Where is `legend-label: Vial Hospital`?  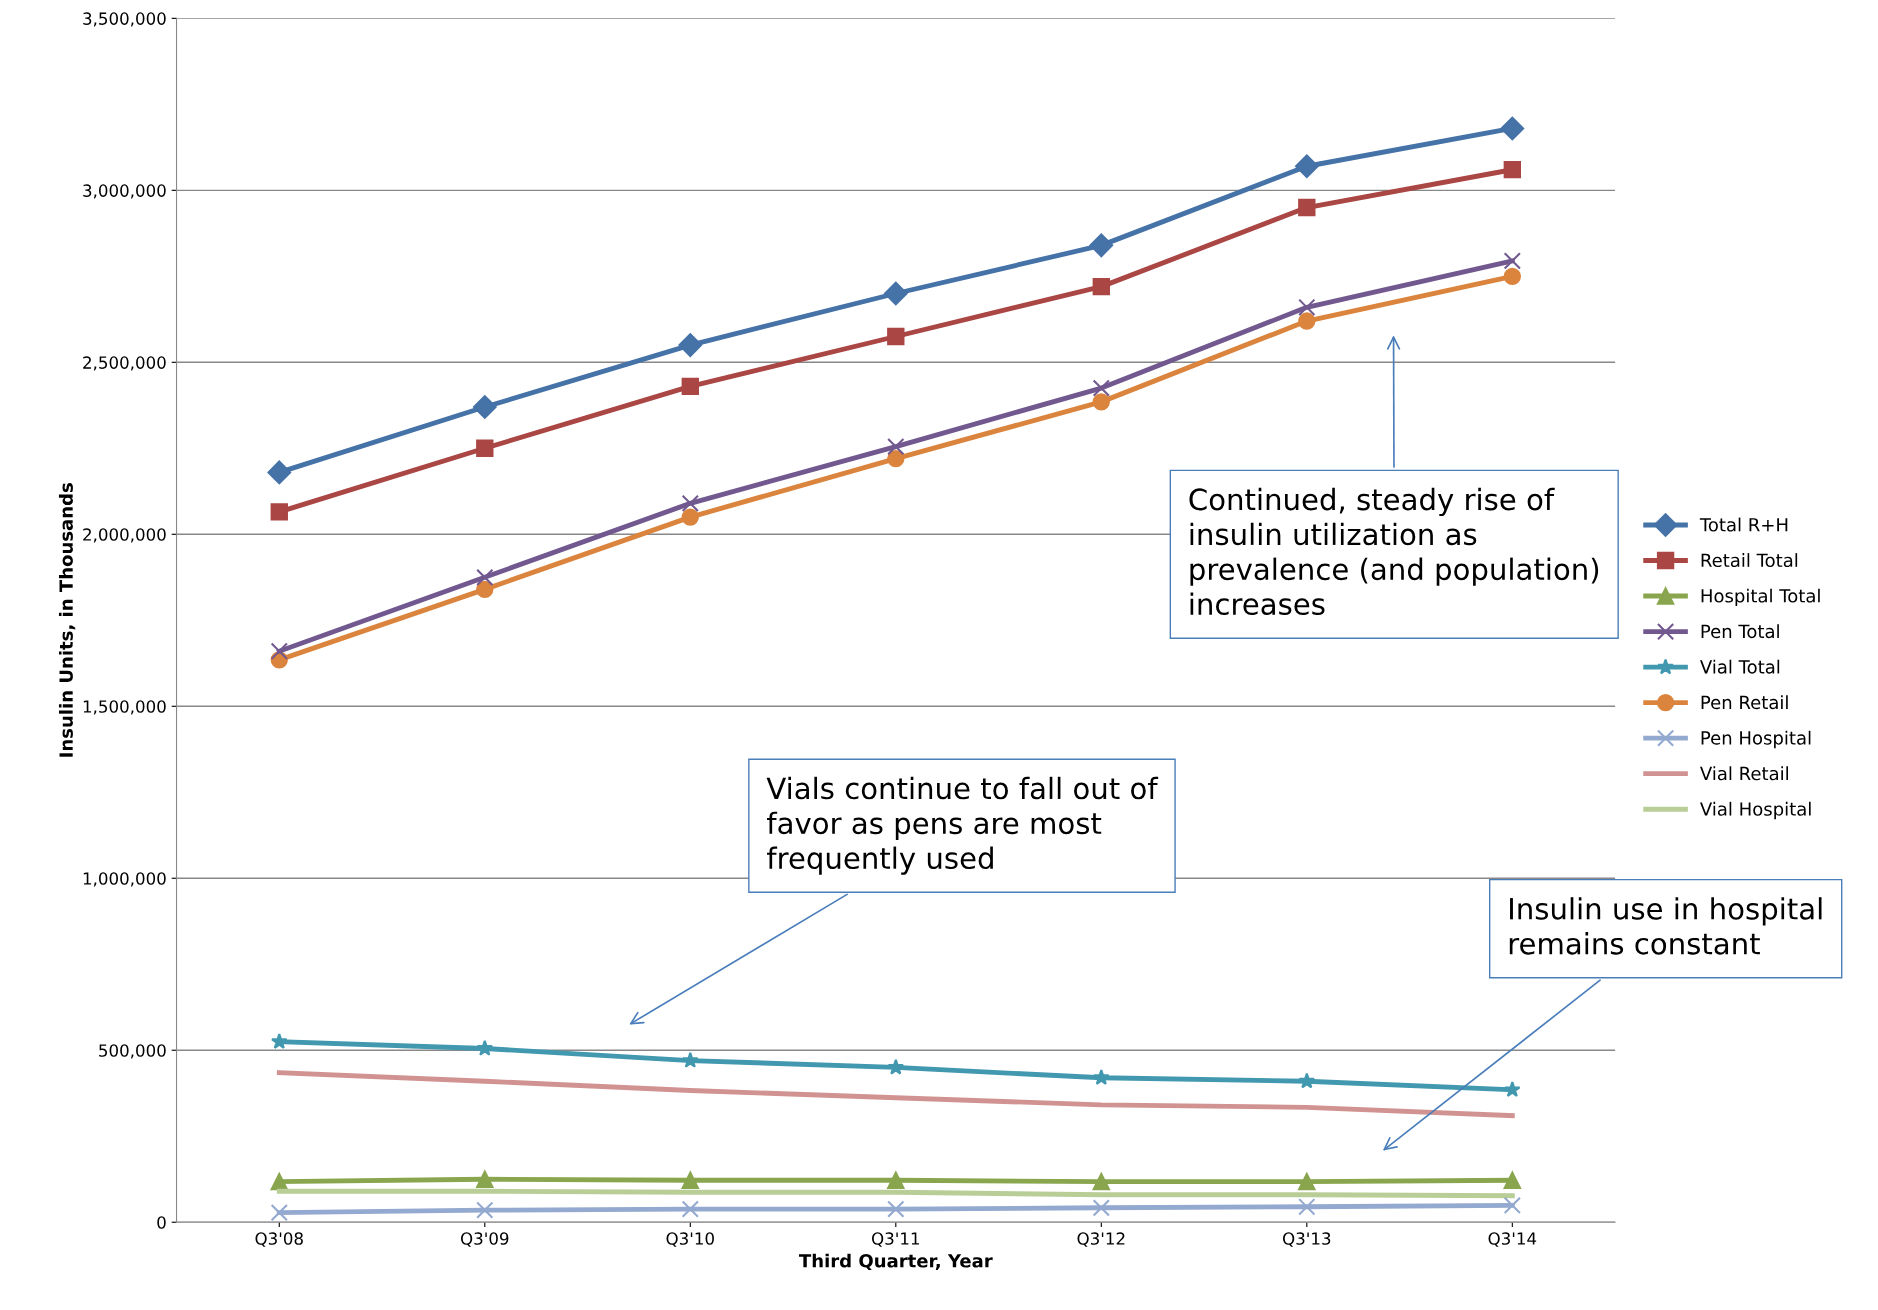 legend-label: Vial Hospital is located at coordinates (1755, 810).